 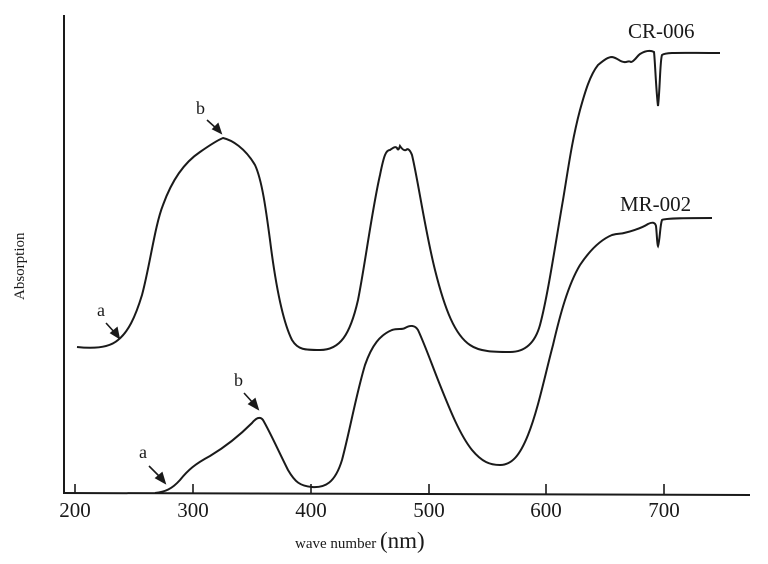 What do you see at coordinates (336, 544) in the screenshot?
I see `x-axis-label-text: wave number` at bounding box center [336, 544].